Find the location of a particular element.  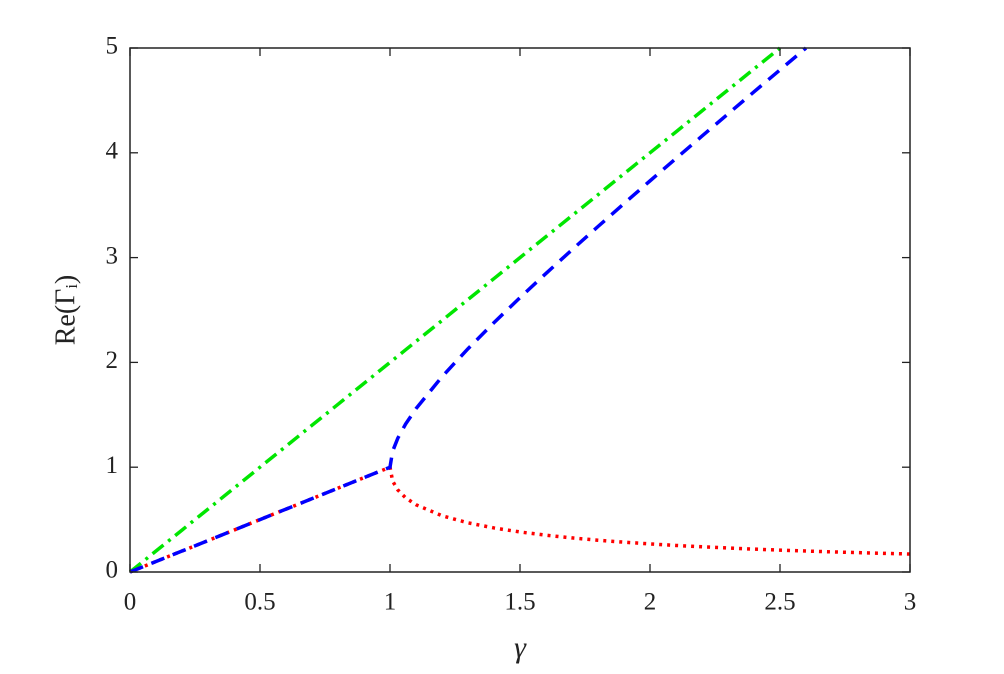

x-tick-label: 2.5 is located at coordinates (779, 602).